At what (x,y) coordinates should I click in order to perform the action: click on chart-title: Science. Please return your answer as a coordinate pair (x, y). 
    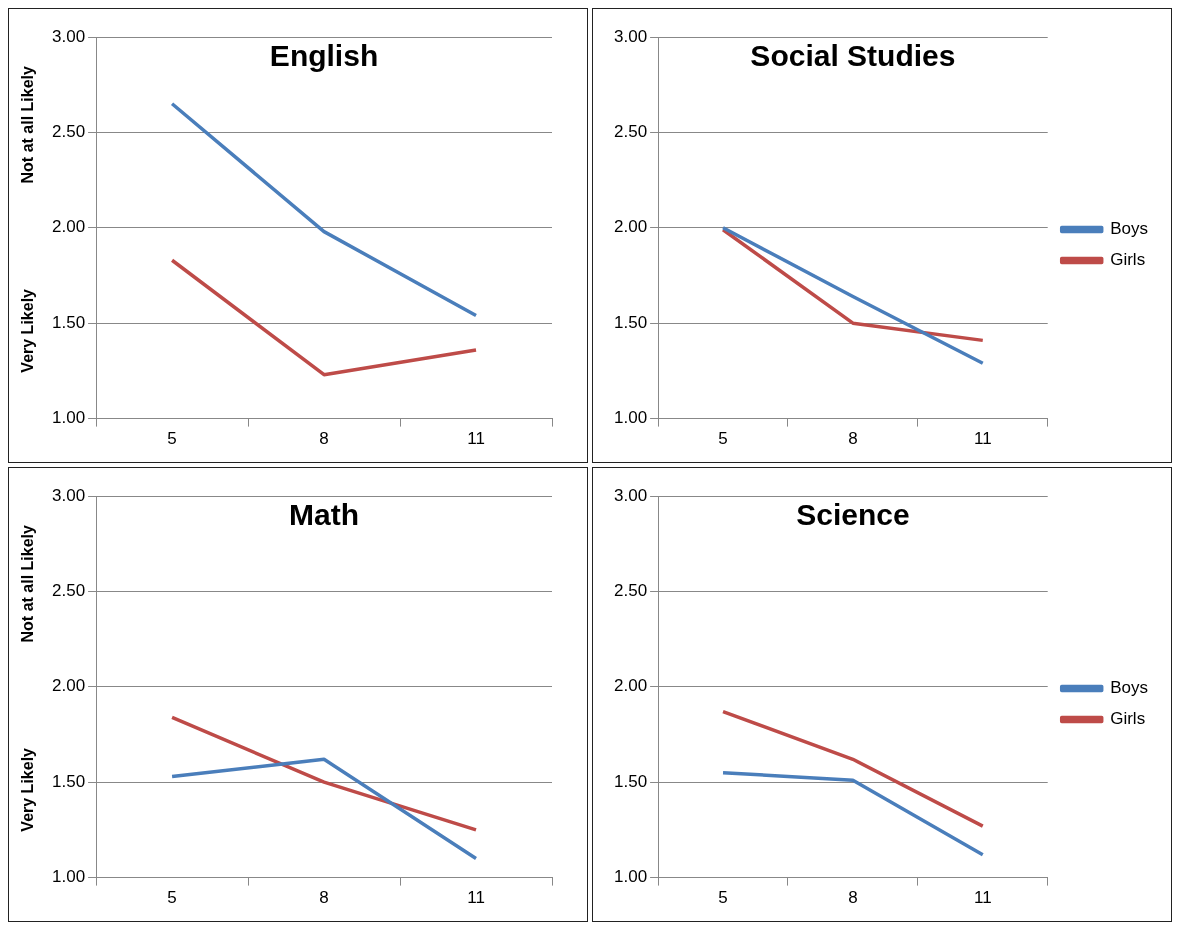
    Looking at the image, I should click on (853, 515).